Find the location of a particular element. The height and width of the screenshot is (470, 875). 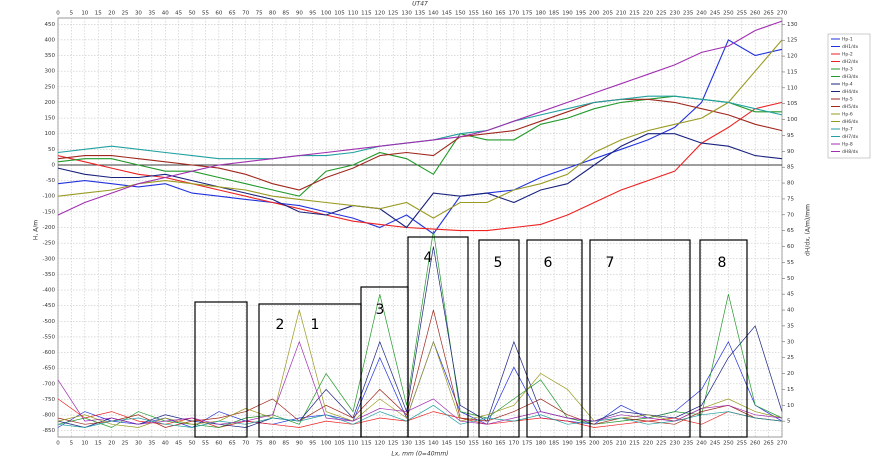

legend-label: dH1/dx is located at coordinates (850, 47).